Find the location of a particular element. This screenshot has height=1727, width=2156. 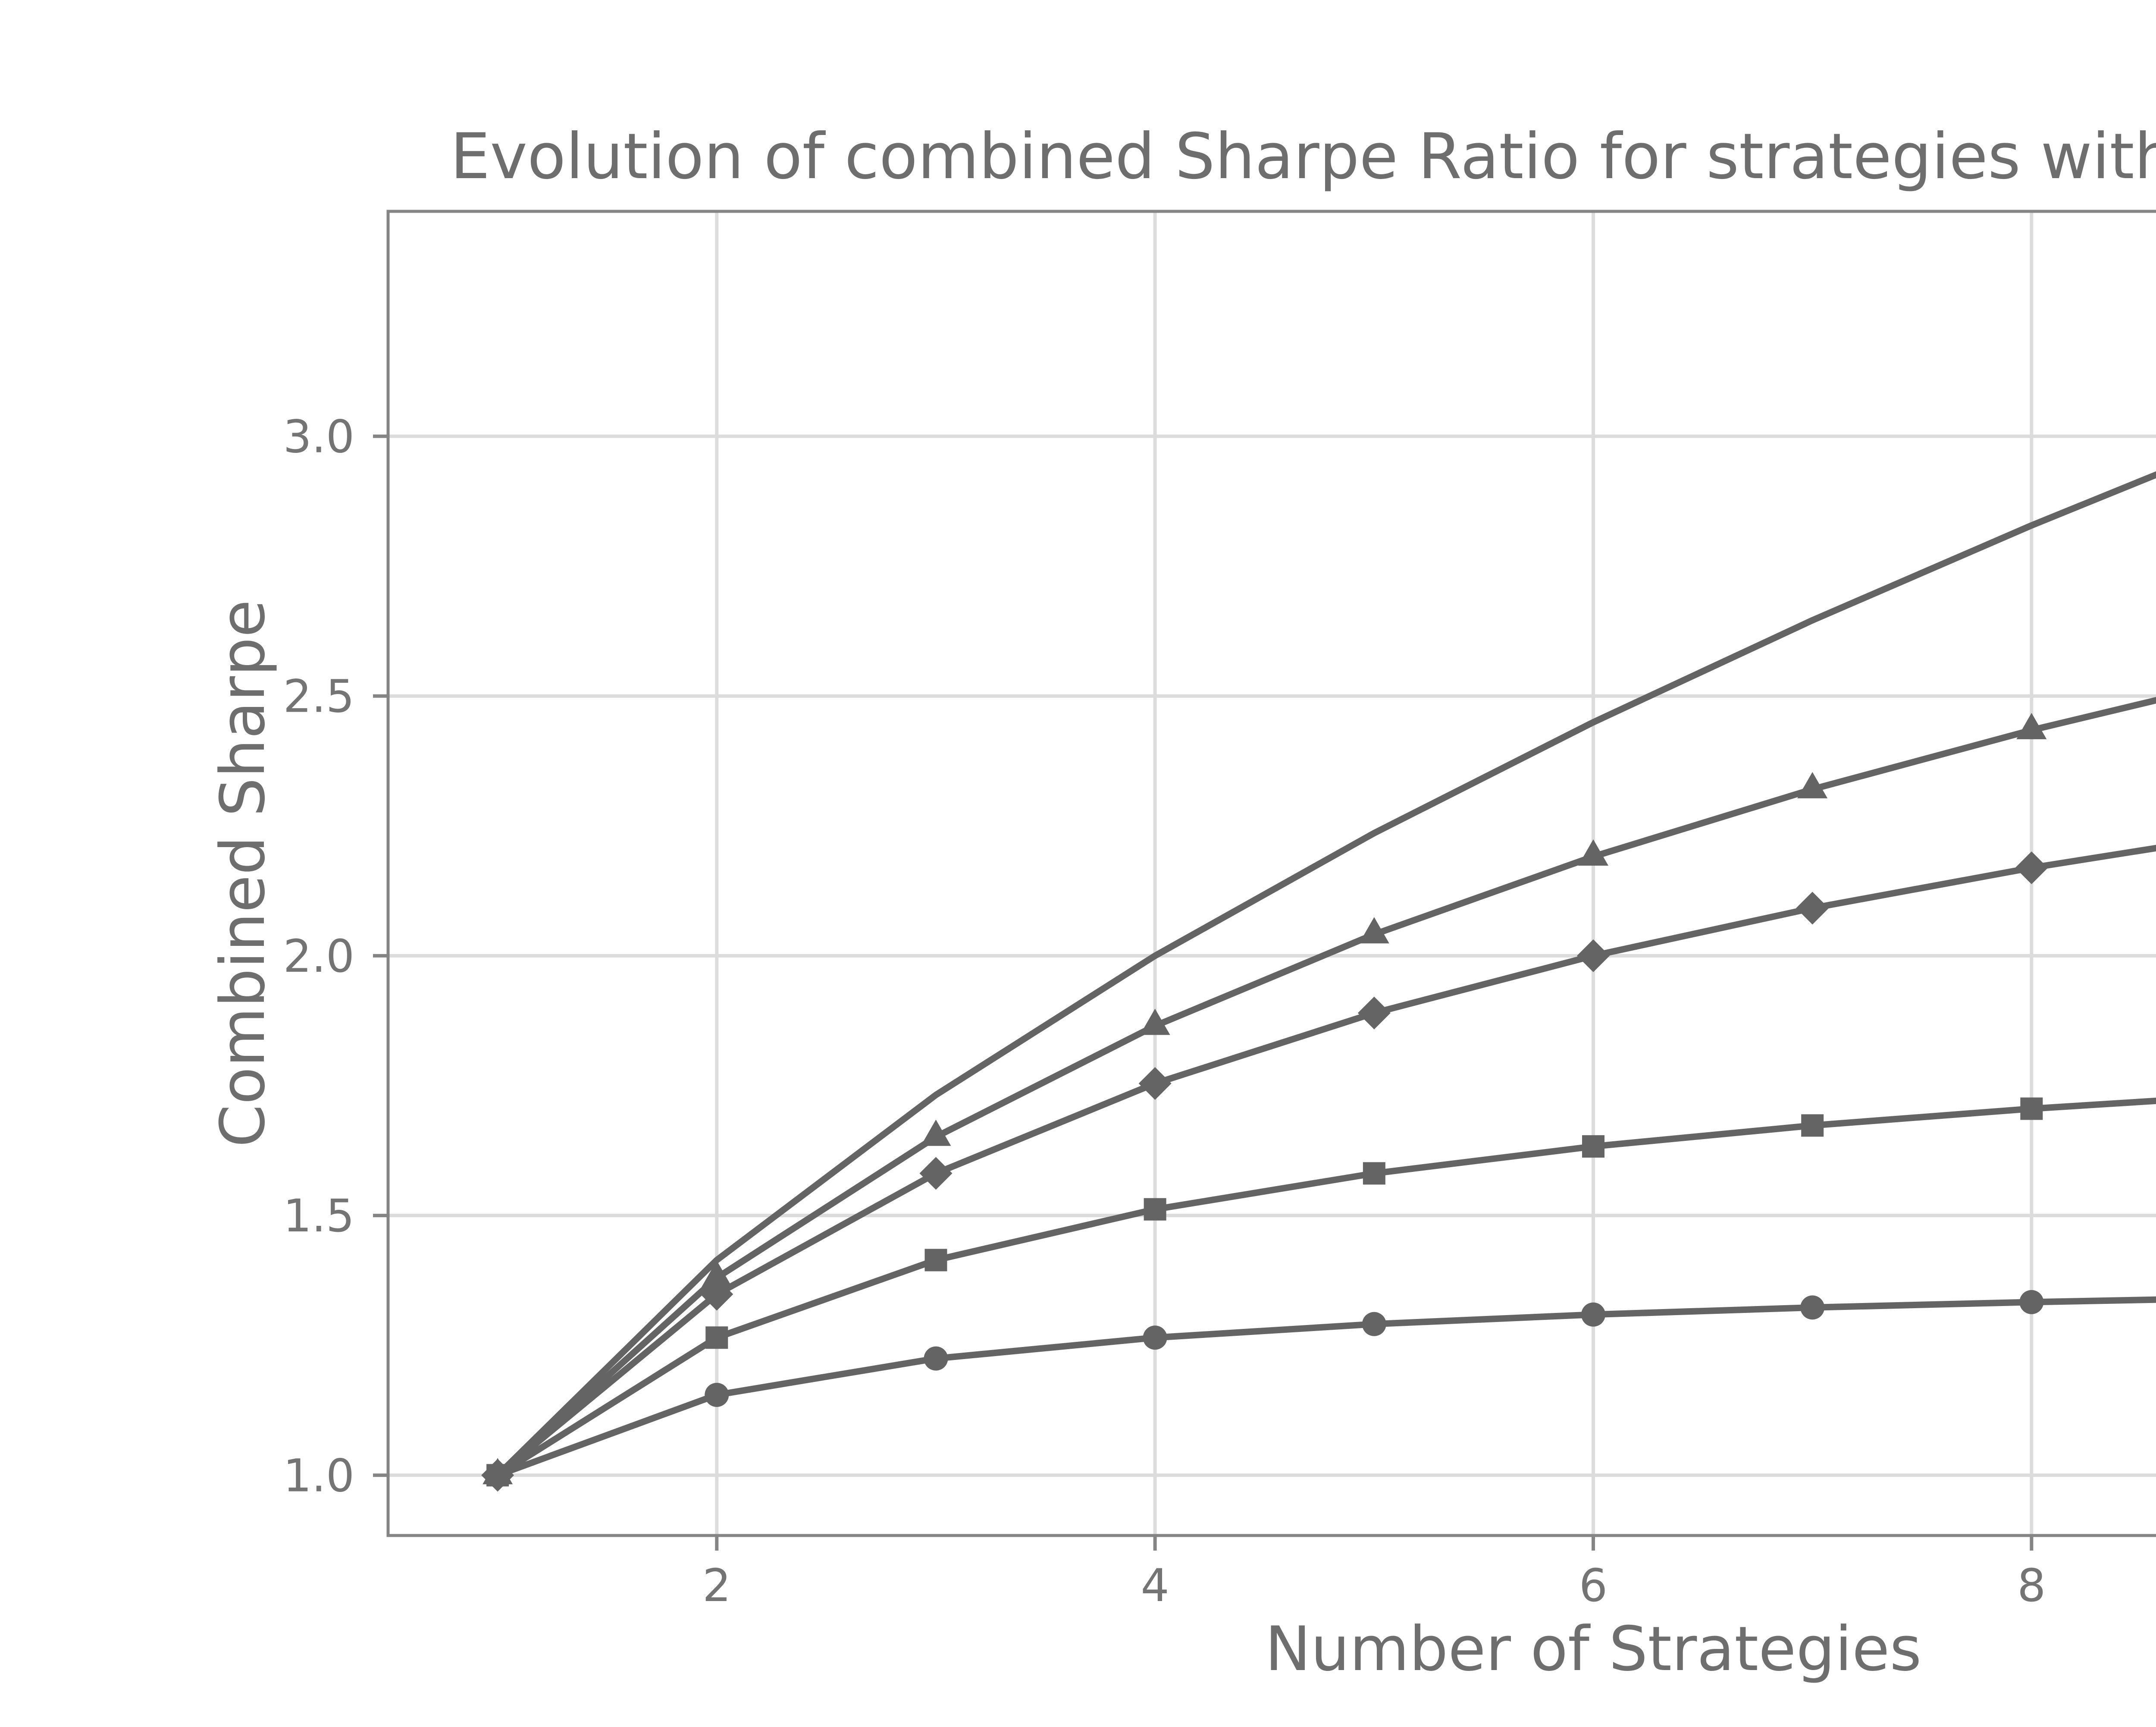

marker-circle-rho-0p5-n6 is located at coordinates (1593, 1314).